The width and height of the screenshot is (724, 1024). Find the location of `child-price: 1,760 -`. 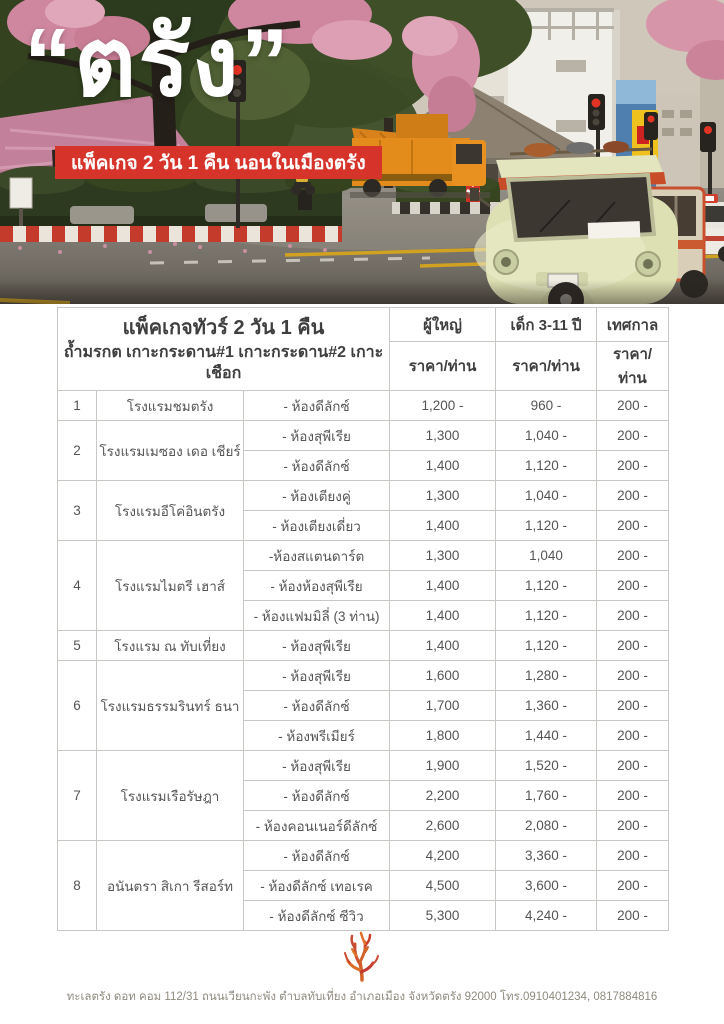

child-price: 1,760 - is located at coordinates (546, 795).